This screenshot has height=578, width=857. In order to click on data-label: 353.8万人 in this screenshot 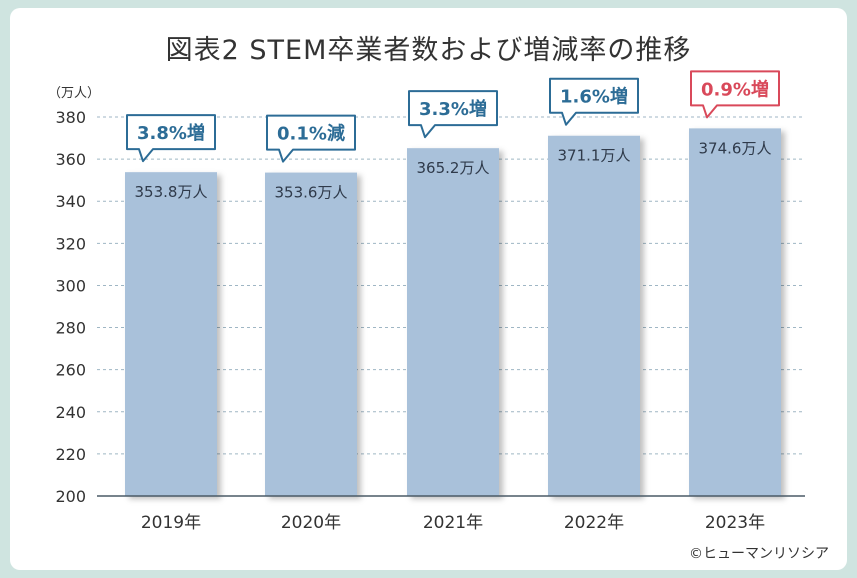, I will do `click(171, 192)`.